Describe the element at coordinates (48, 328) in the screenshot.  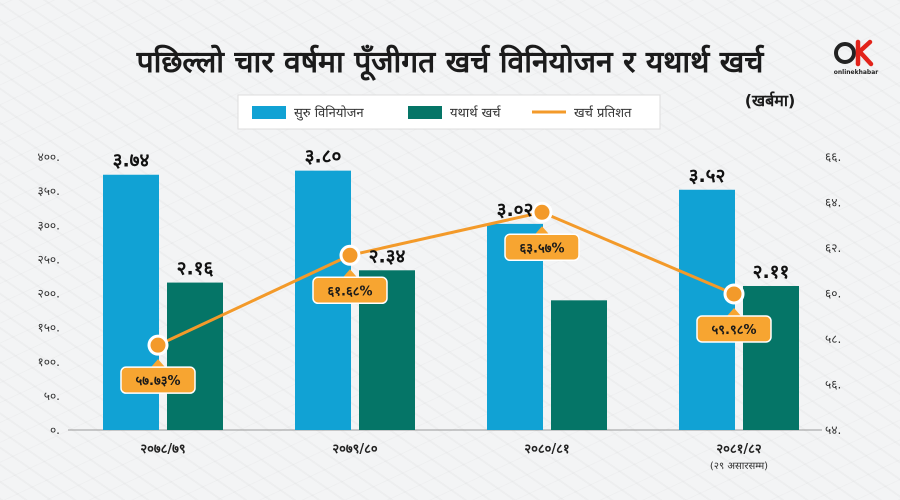
I see `y-tick-label: १५०.` at that location.